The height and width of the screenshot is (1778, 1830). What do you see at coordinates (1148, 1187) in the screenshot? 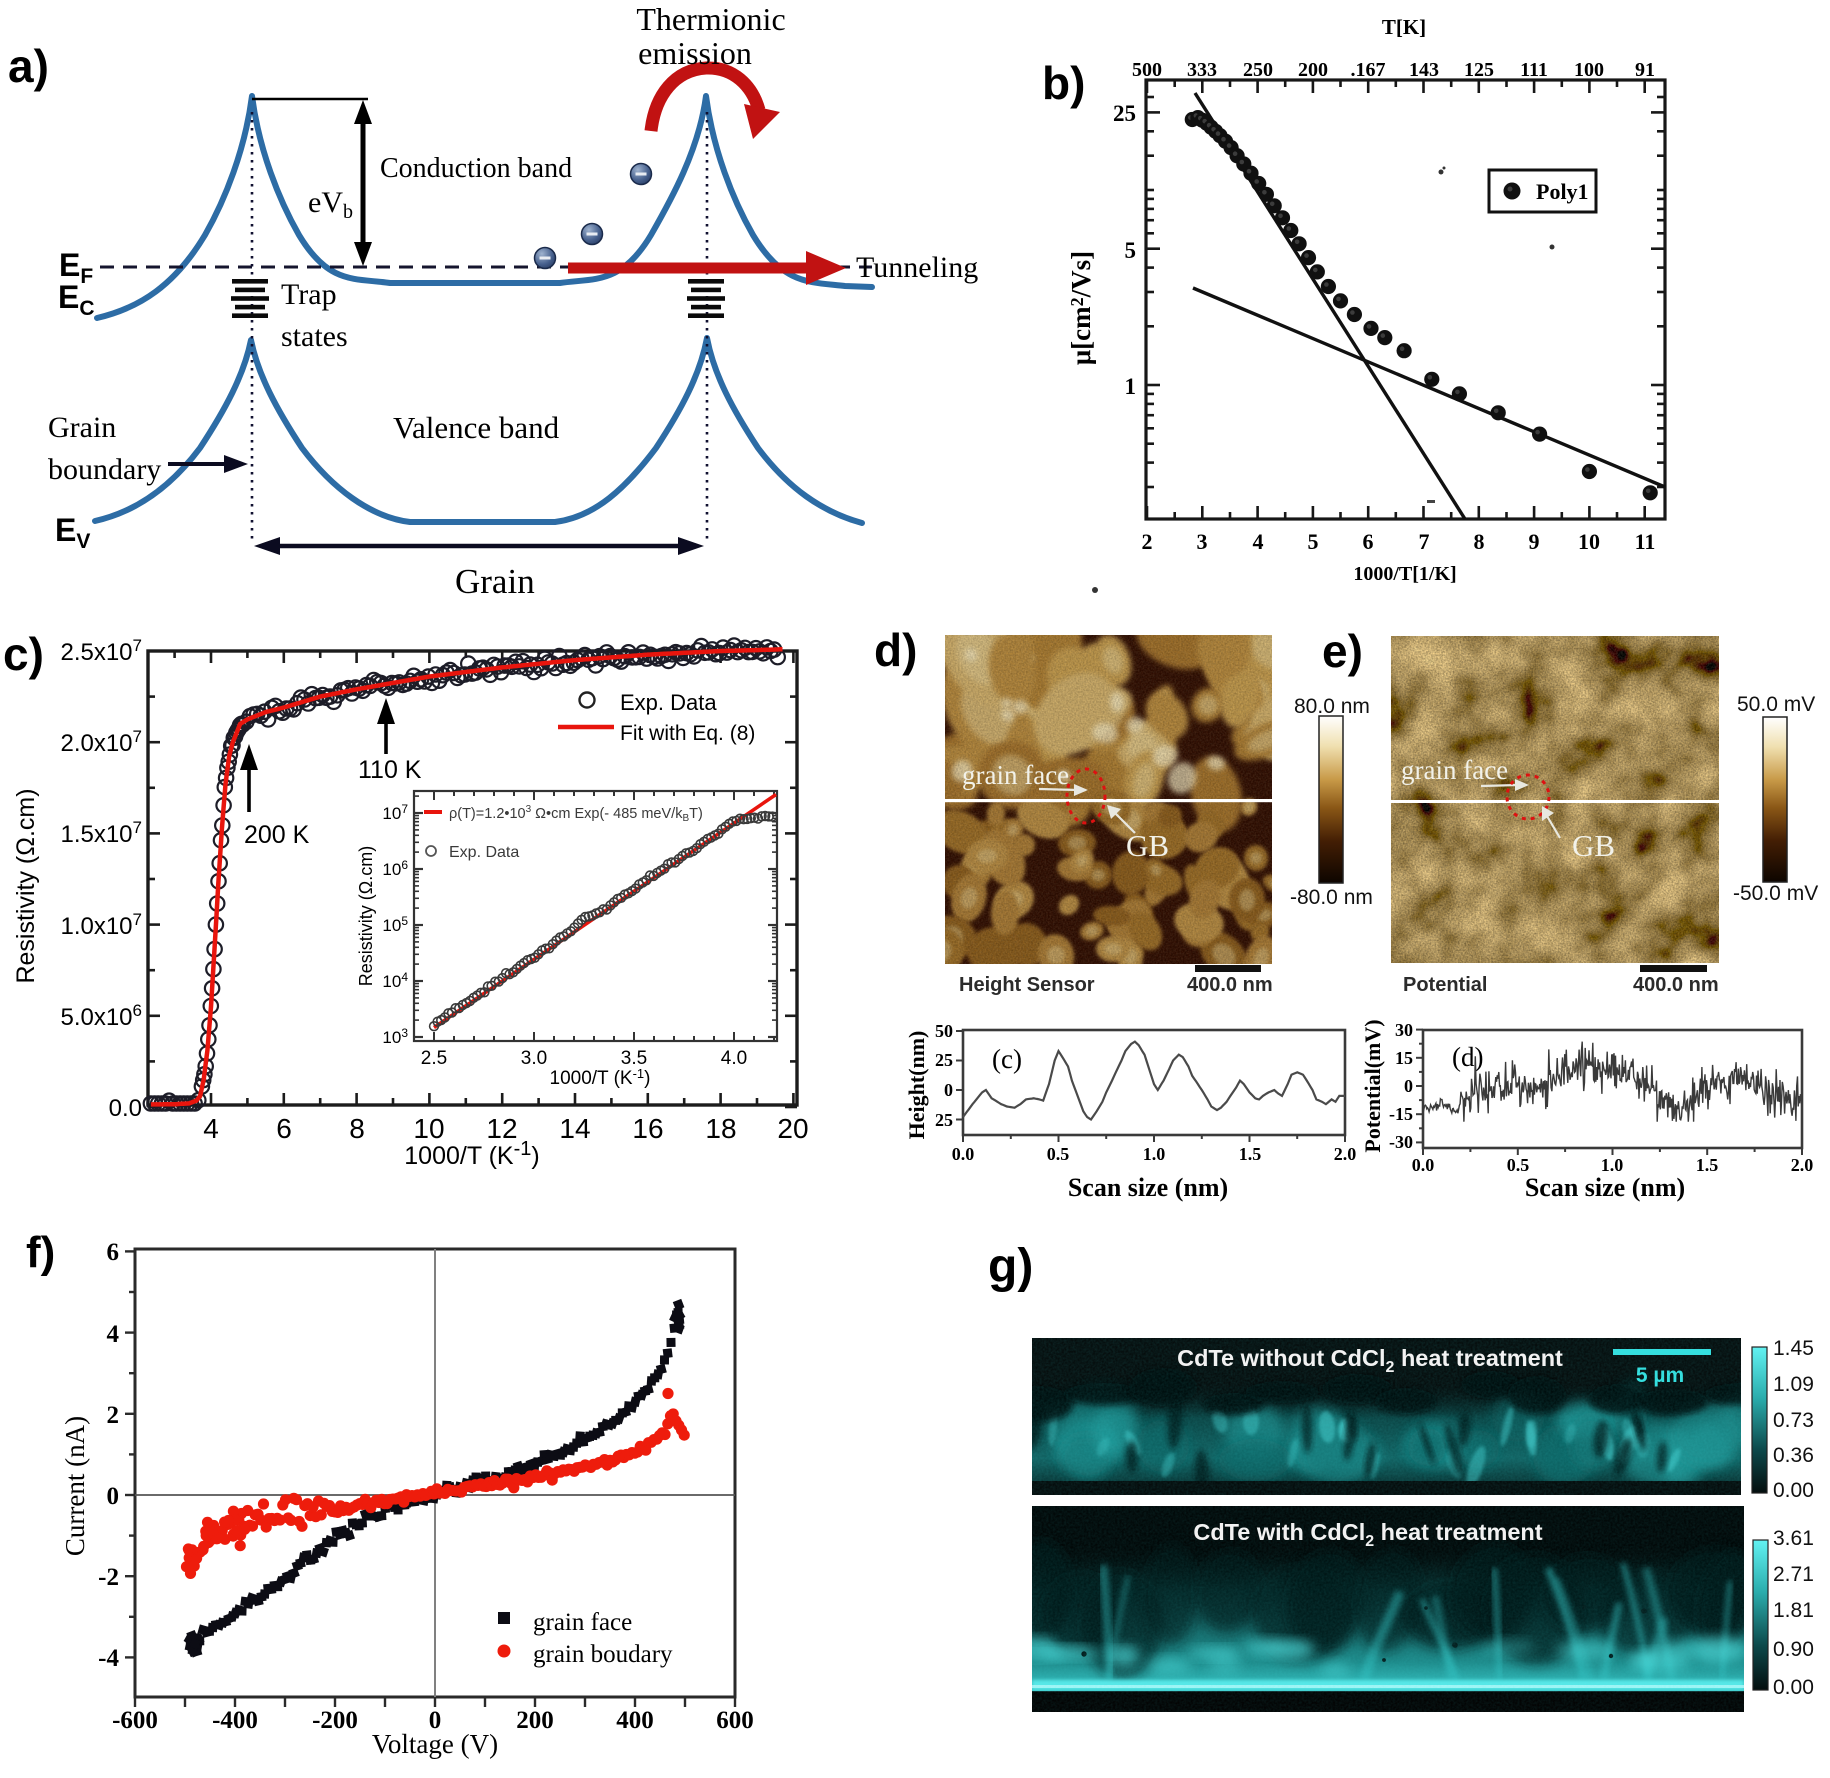
I see `svg-text: Scan size (nm)` at bounding box center [1148, 1187].